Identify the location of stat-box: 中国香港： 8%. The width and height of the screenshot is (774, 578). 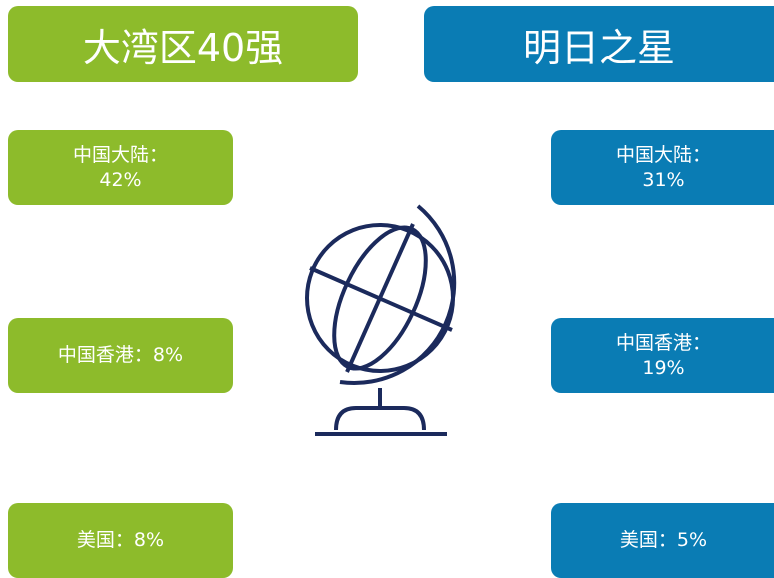
(120, 355).